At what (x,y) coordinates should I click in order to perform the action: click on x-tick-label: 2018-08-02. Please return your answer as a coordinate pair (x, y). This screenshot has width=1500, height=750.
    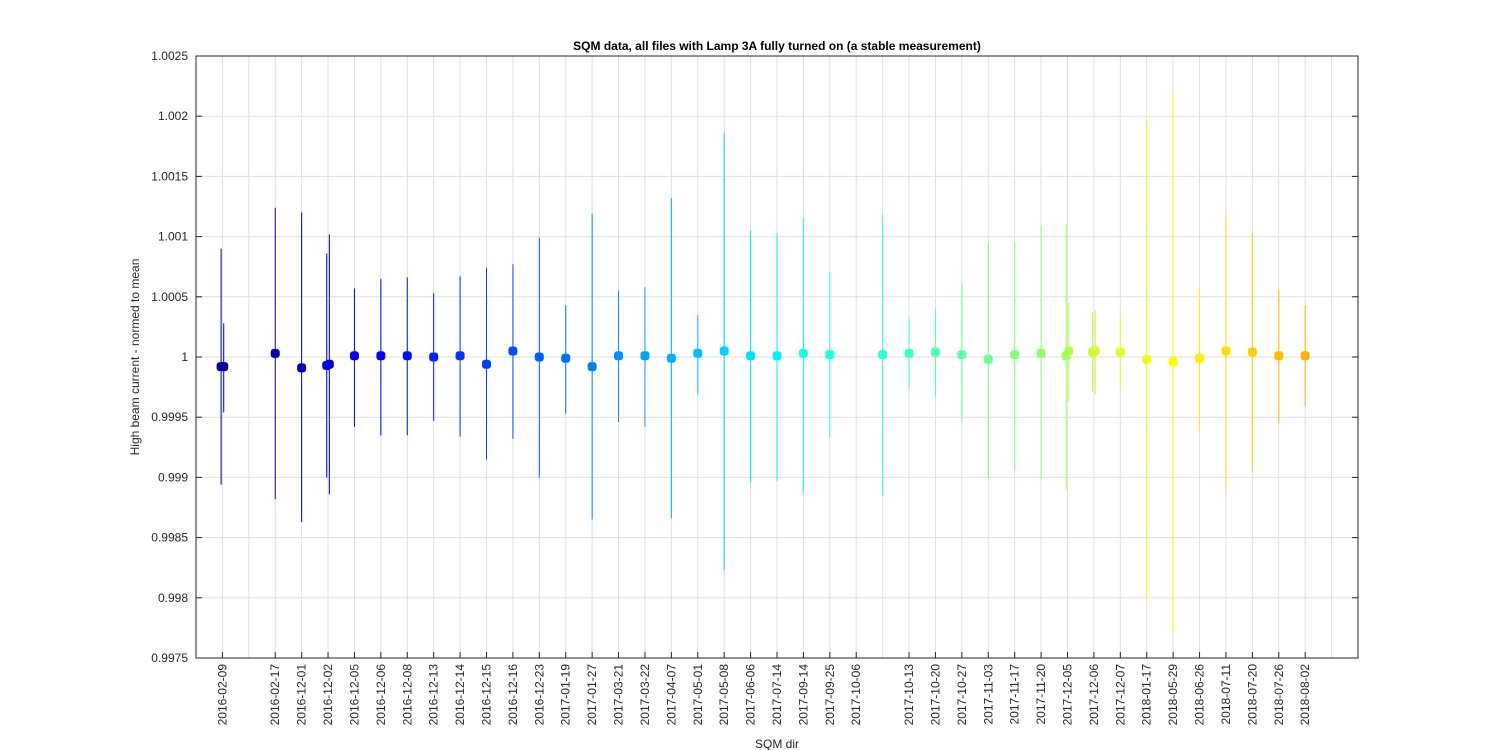
    Looking at the image, I should click on (1305, 695).